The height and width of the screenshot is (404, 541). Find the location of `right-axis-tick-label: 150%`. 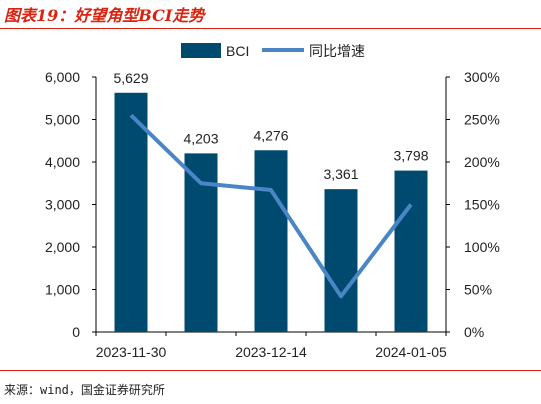

right-axis-tick-label: 150% is located at coordinates (482, 205).